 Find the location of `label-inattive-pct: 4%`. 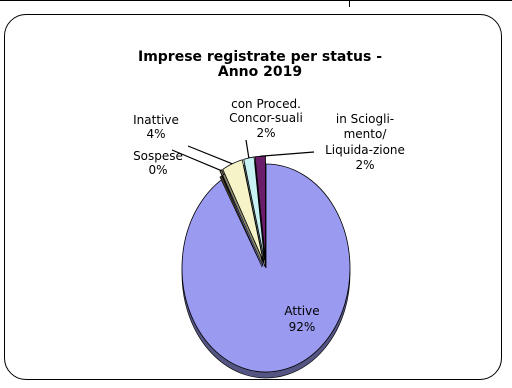

label-inattive-pct: 4% is located at coordinates (155, 134).